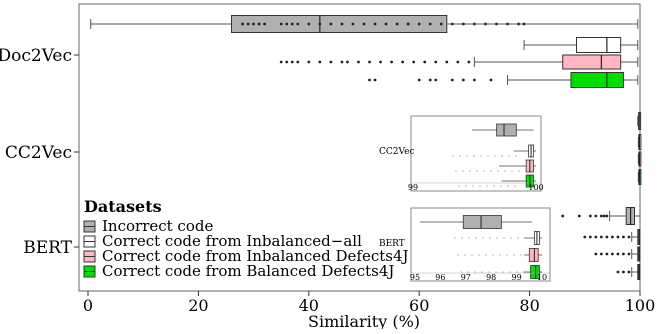  I want to click on legend-label: Incorrect code, so click(157, 226).